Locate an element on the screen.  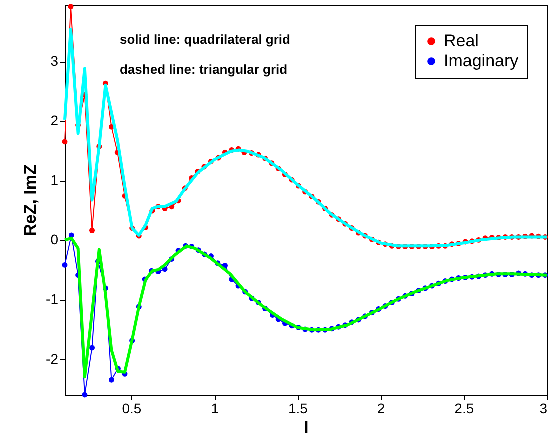
y-tick-label: -1 is located at coordinates (52, 299).